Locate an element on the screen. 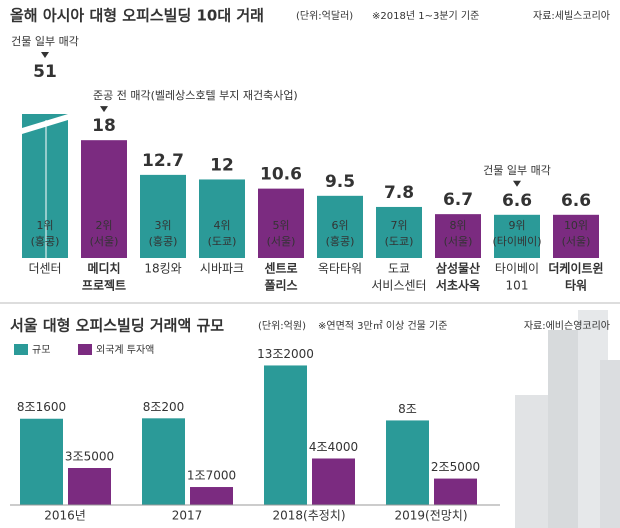  bar-label: (타이베이) is located at coordinates (516, 241).